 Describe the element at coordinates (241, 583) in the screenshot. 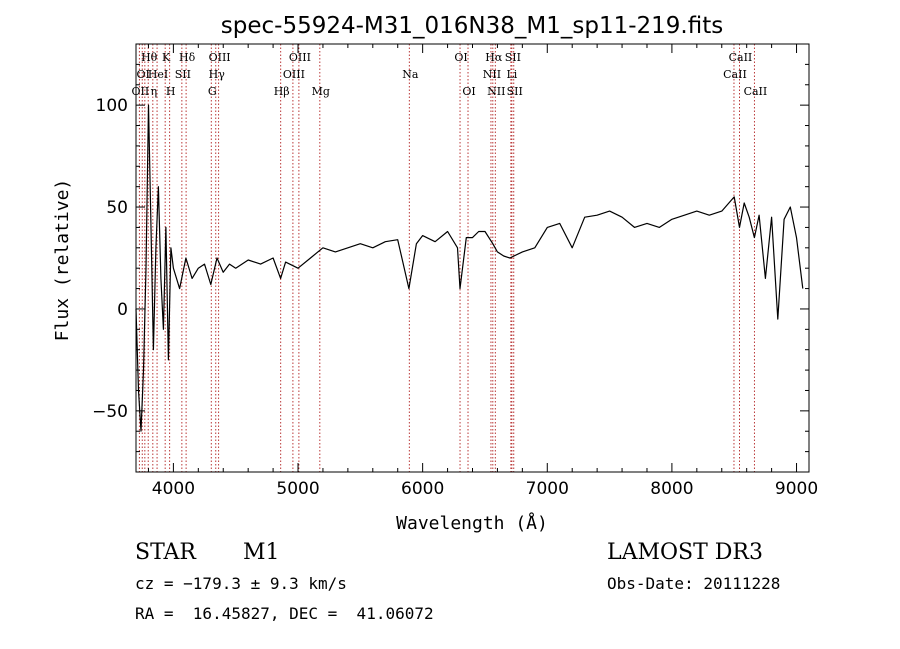

I see `redshift-velocity: cz = −179.3 ± 9.3 km/s` at that location.